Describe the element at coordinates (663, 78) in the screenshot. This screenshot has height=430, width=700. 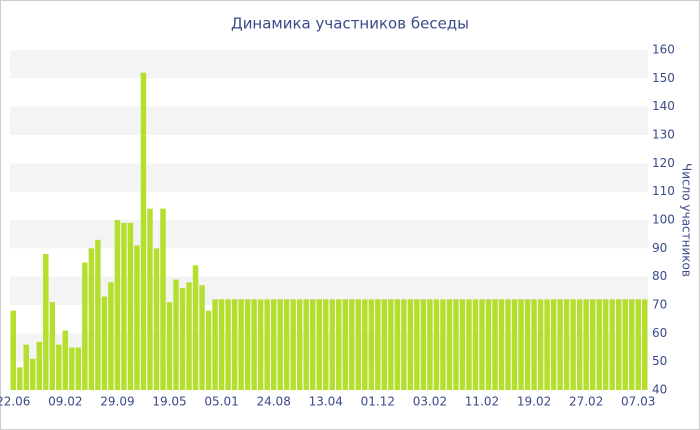
I see `y-tick-label: 150` at that location.